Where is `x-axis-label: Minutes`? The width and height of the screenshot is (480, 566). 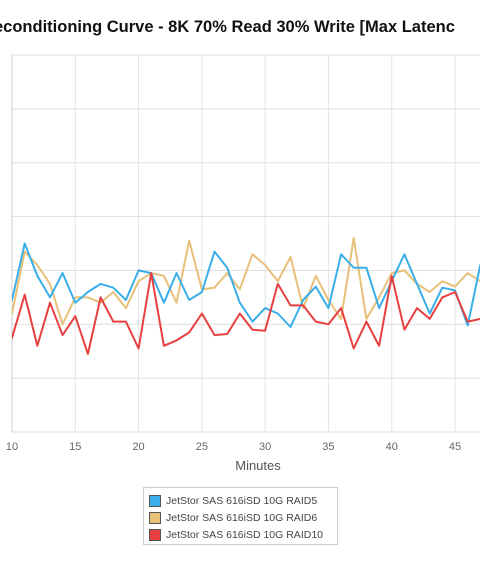 x-axis-label: Minutes is located at coordinates (258, 465).